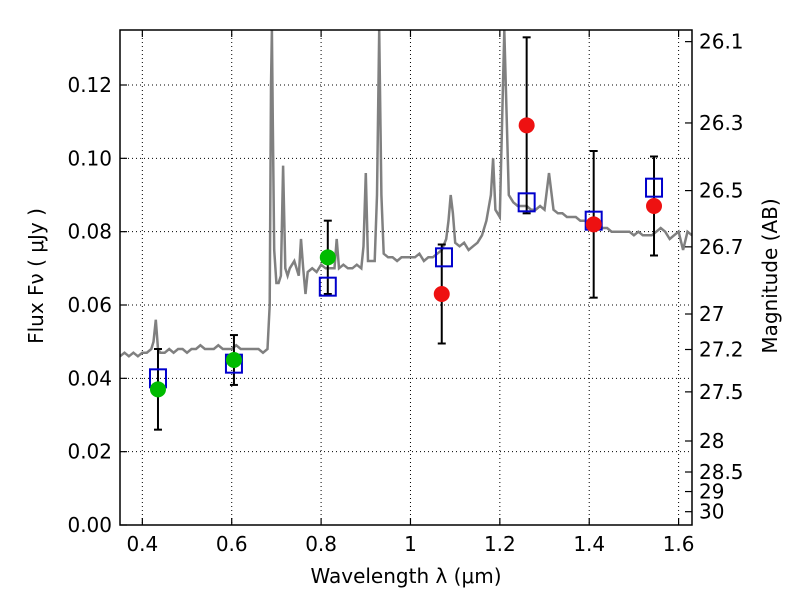 This screenshot has height=600, width=800. What do you see at coordinates (679, 544) in the screenshot?
I see `x-tick-label: 1.6` at bounding box center [679, 544].